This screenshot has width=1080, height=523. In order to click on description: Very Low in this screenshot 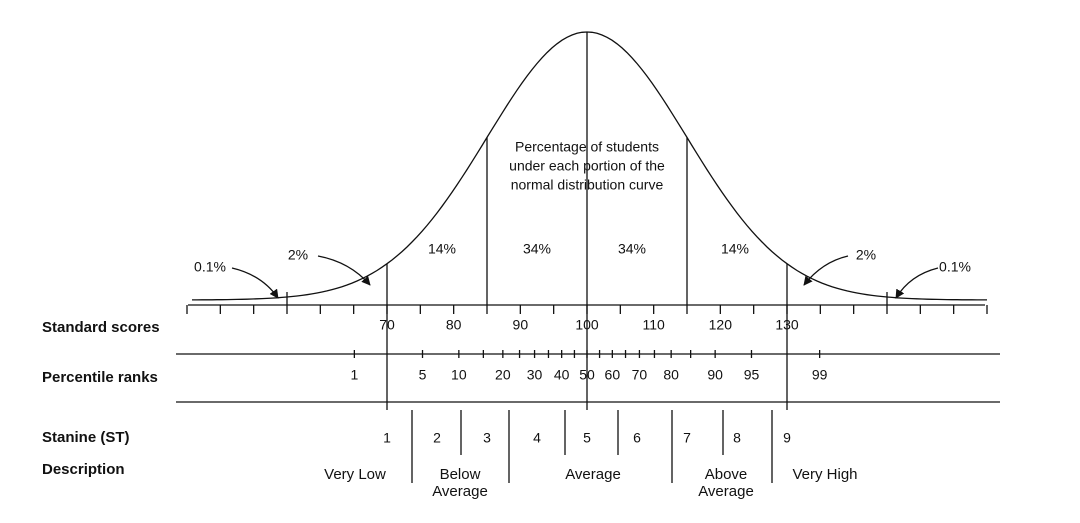, I will do `click(355, 474)`.